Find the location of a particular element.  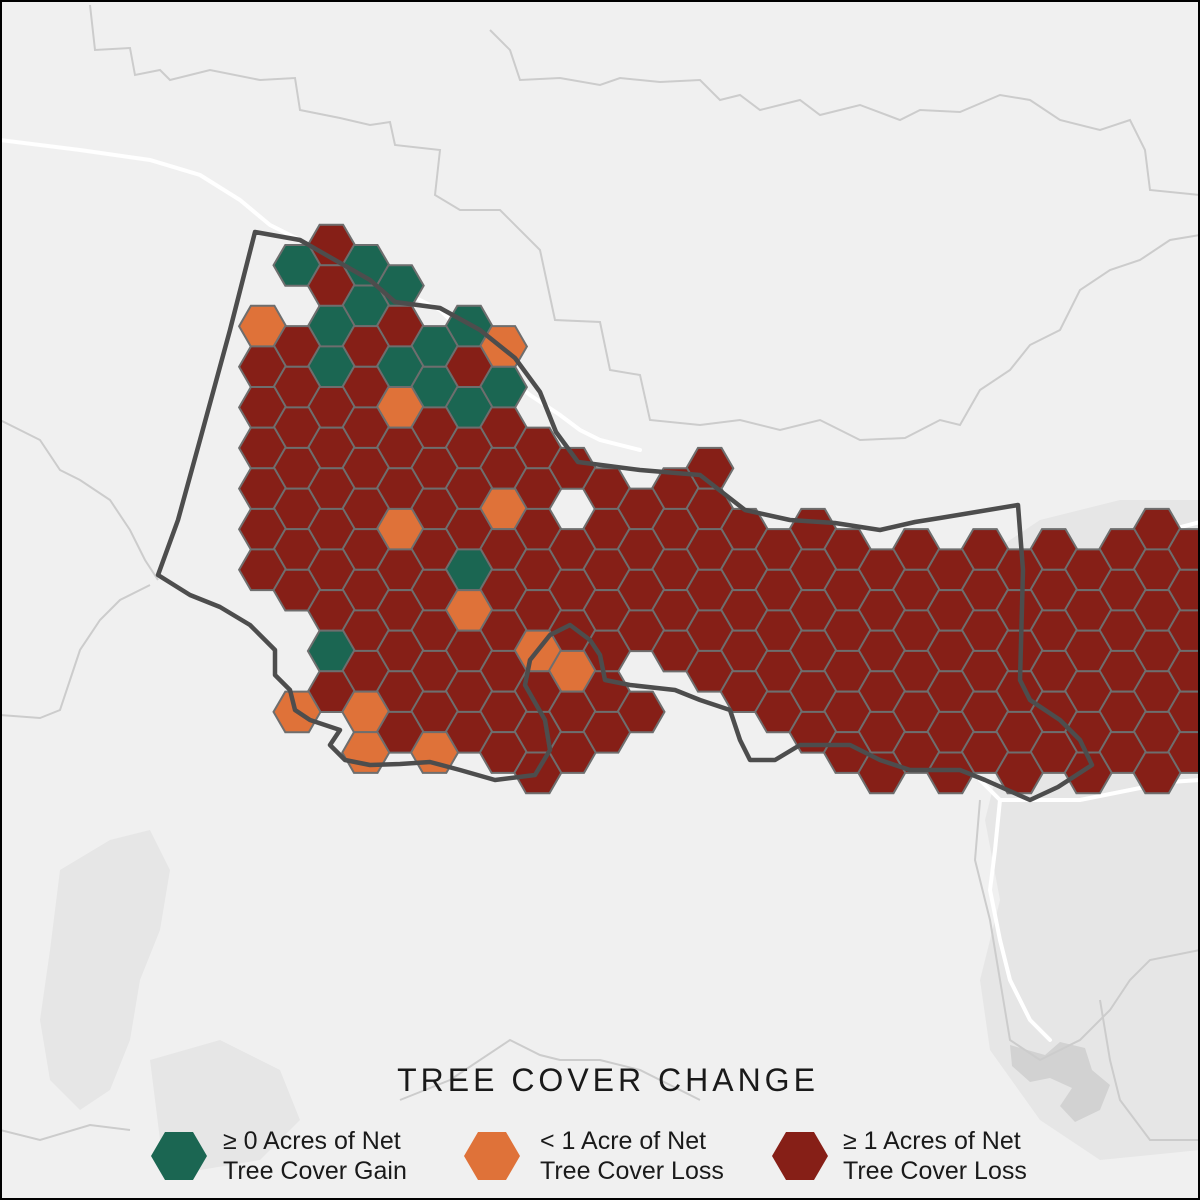

legend-title: TREE COVER CHANGE is located at coordinates (608, 1080).